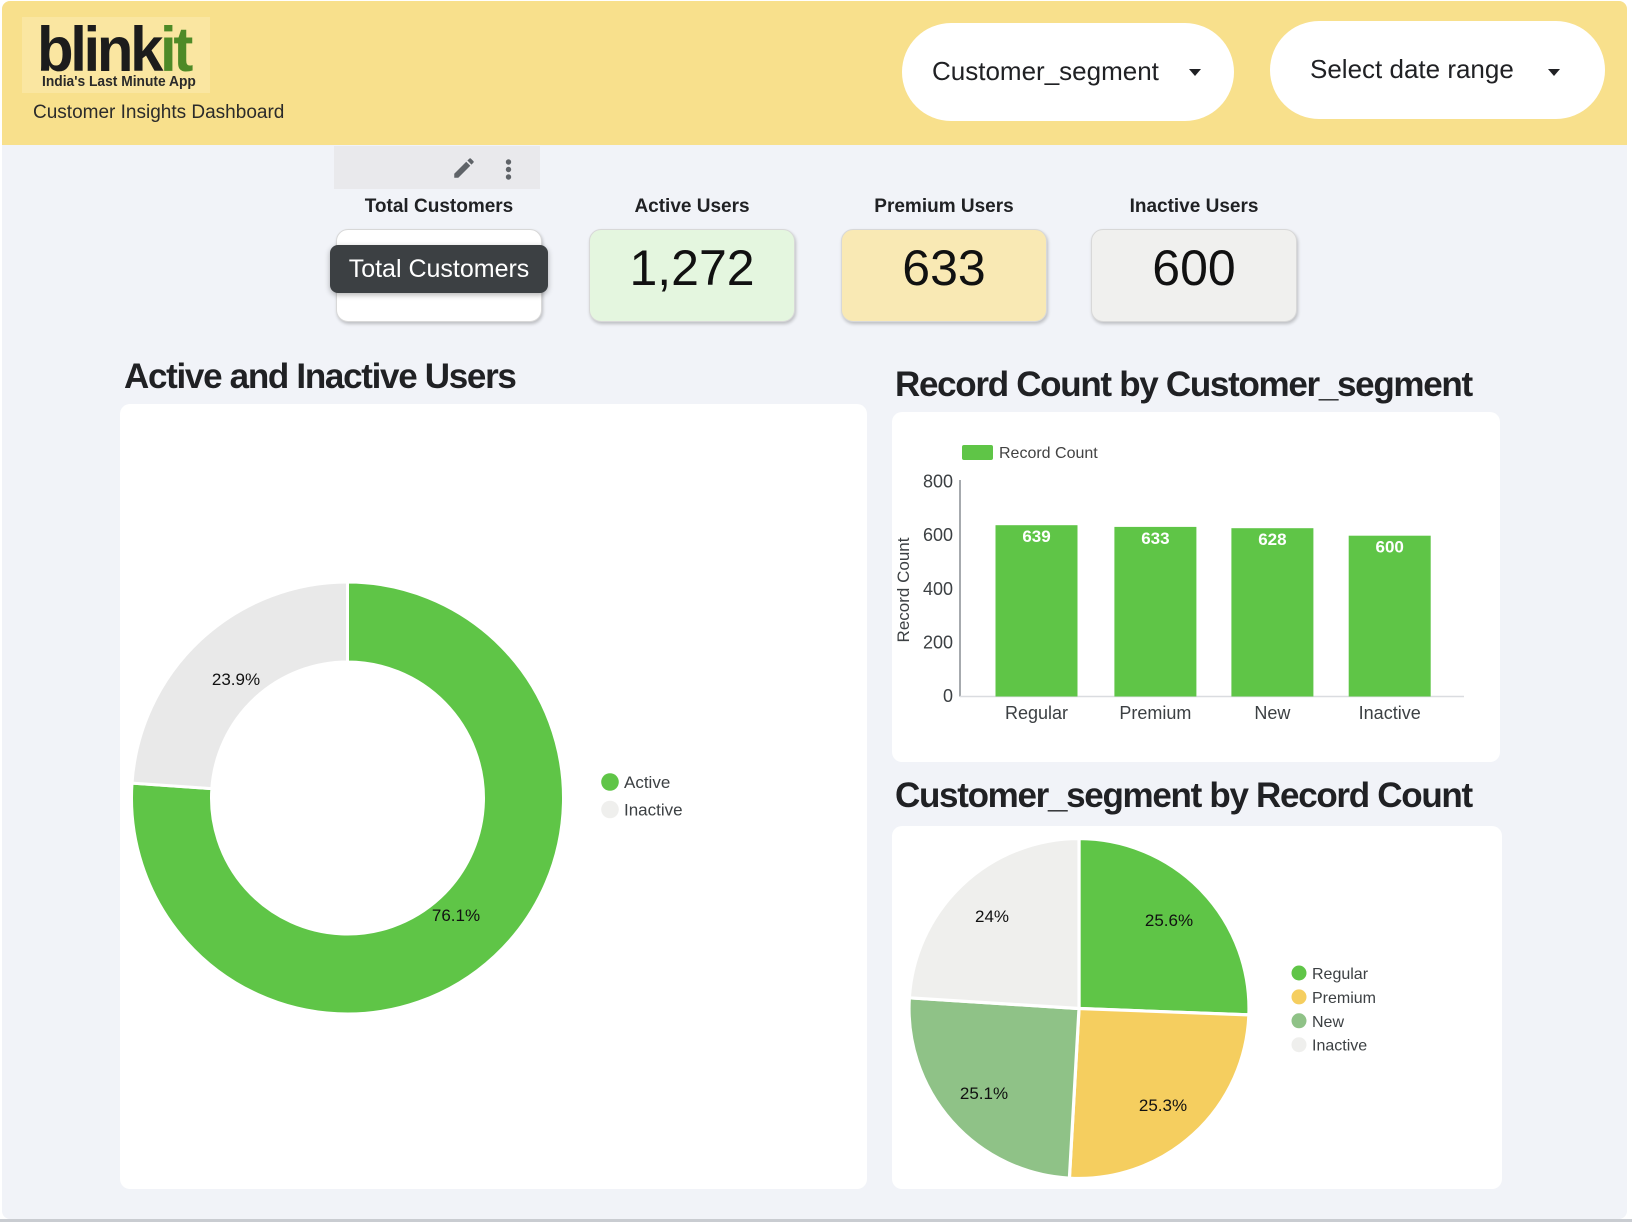  I want to click on svg-text: 628, so click(1272, 539).